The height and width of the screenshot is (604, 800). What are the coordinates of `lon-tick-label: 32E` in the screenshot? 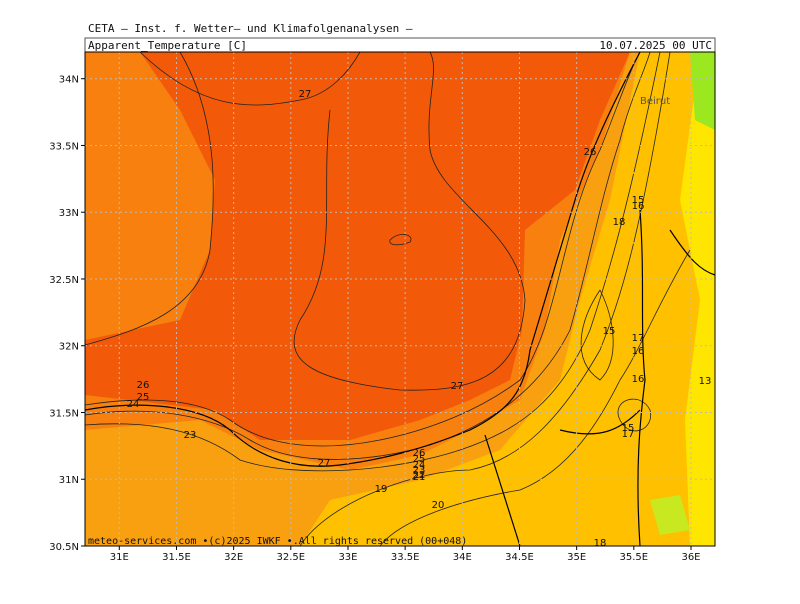 It's located at (233, 557).